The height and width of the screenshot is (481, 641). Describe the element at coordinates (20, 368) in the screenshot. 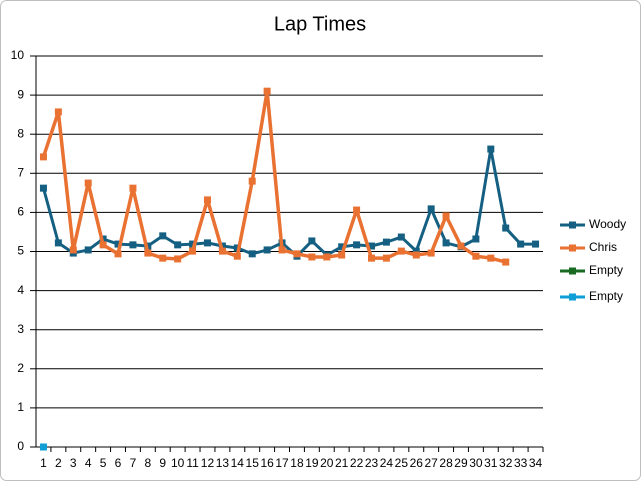

I see `y-tick-label: 2` at that location.